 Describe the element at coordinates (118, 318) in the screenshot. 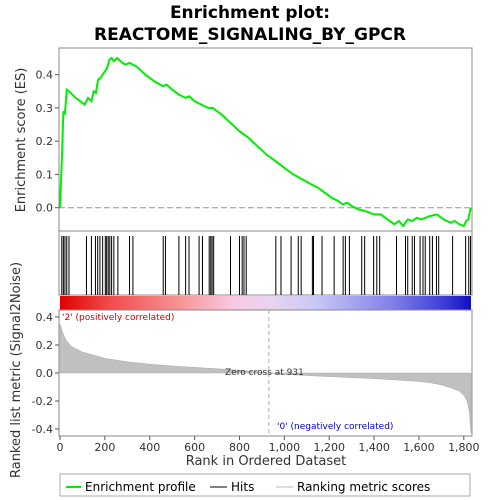

I see `positive-correlation-label: '2' (positively correlated)` at that location.